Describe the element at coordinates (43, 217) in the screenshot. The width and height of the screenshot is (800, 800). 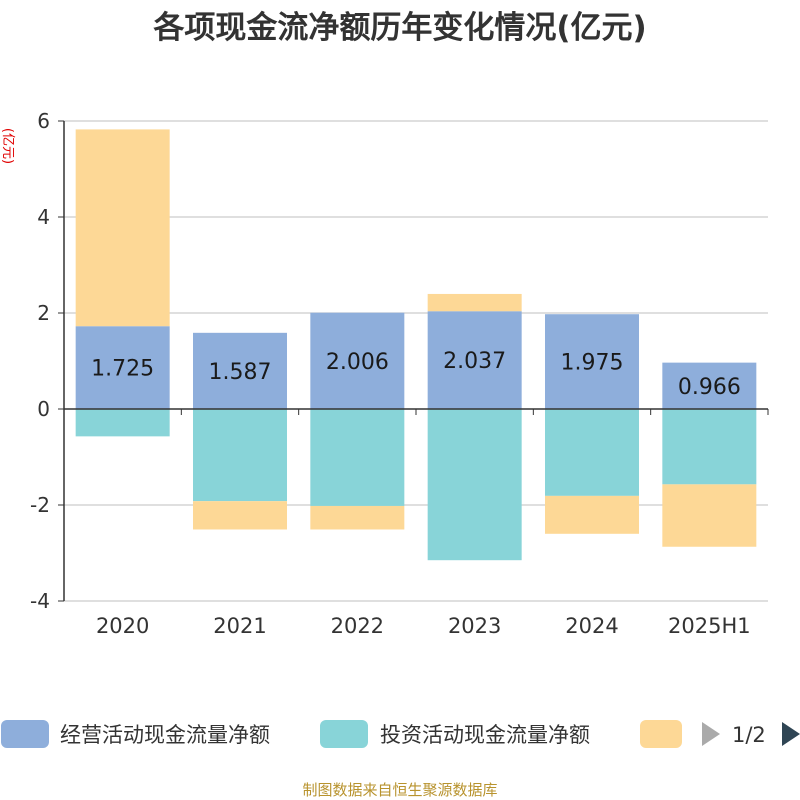
I see `y-tick-label: 4` at that location.